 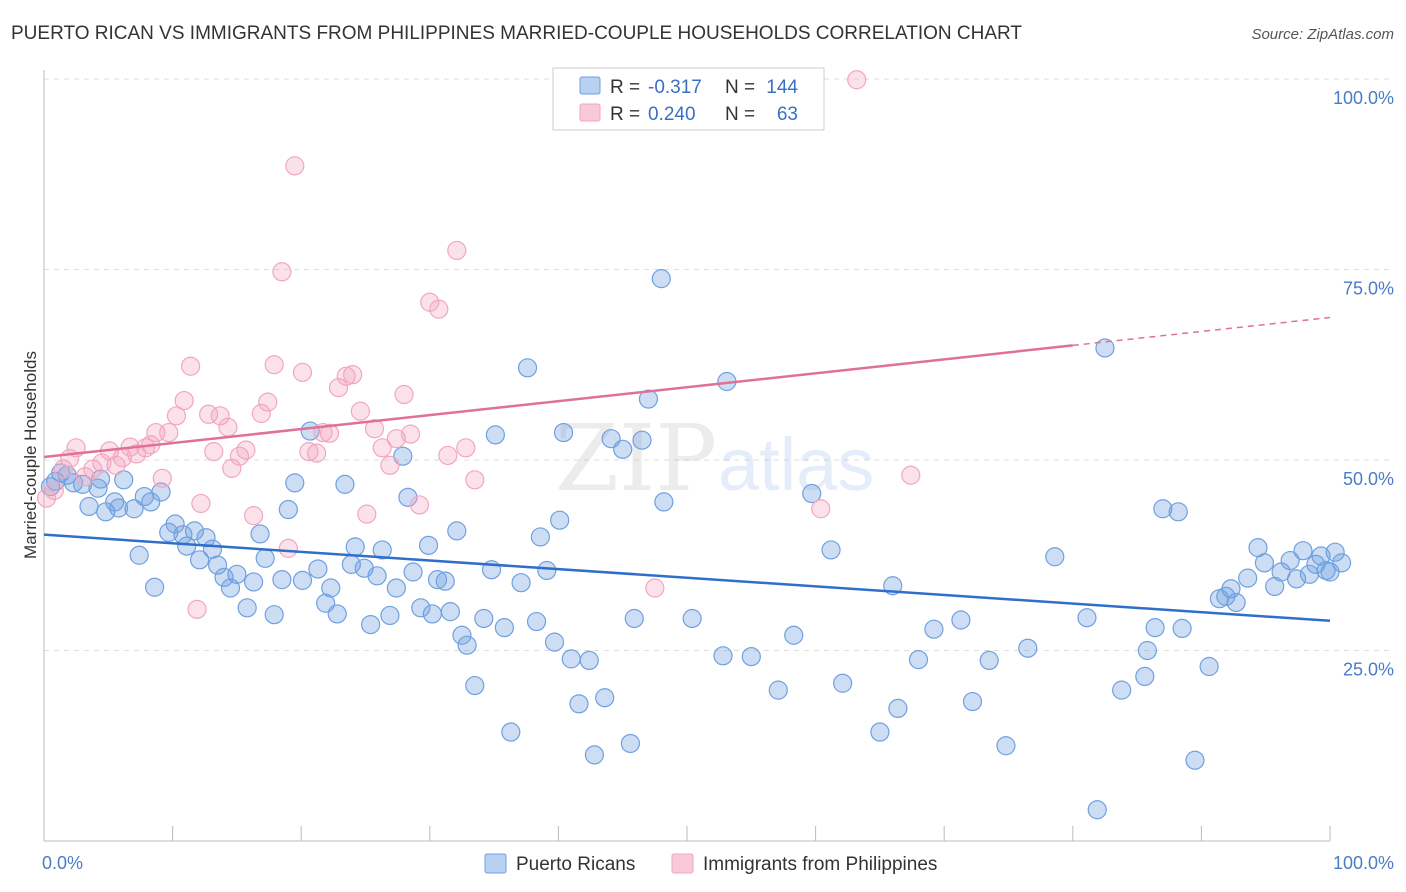 What do you see at coordinates (495, 863) in the screenshot?
I see `bottom-legend-swatch-puerto-ricans` at bounding box center [495, 863].